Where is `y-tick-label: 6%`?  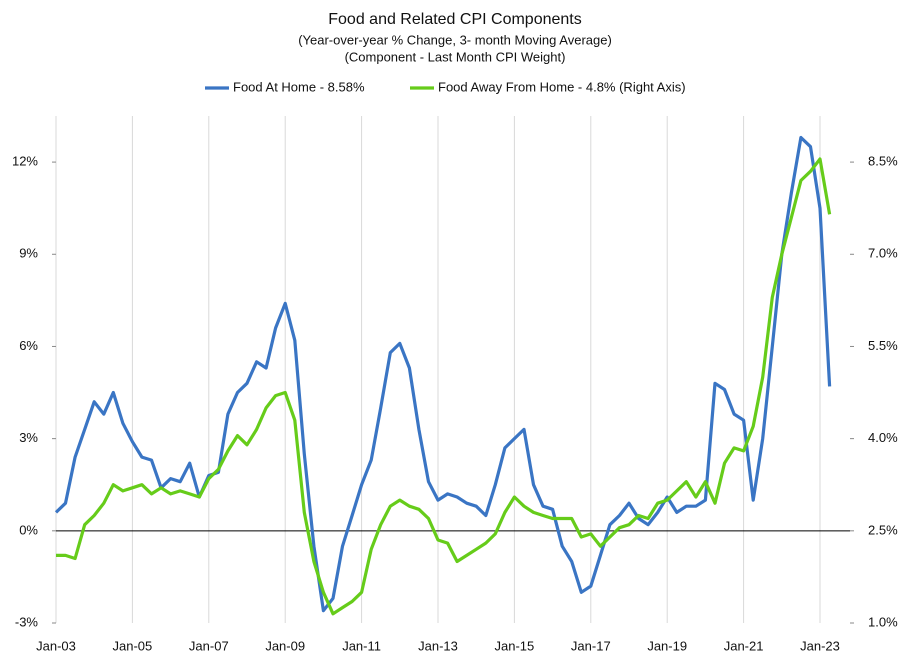
y-tick-label: 6% is located at coordinates (28, 345).